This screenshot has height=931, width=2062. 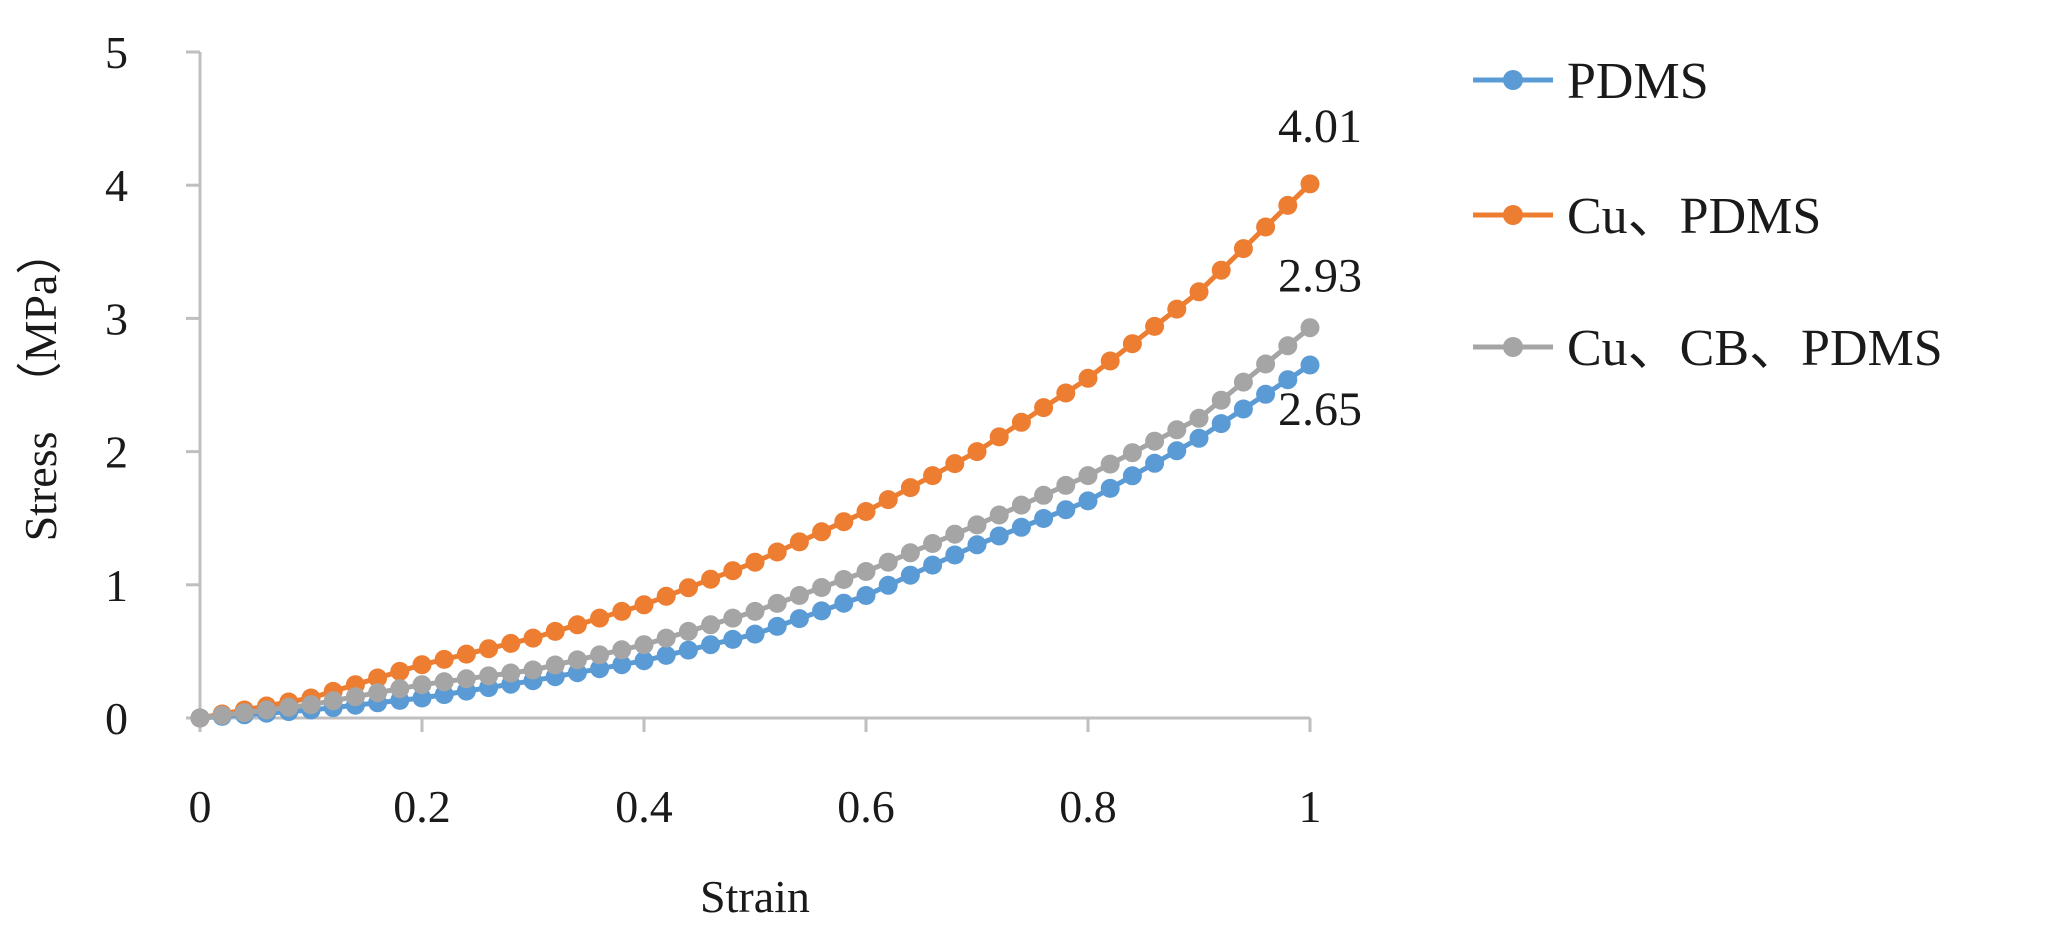 What do you see at coordinates (116, 452) in the screenshot?
I see `y-tick-label: 2` at bounding box center [116, 452].